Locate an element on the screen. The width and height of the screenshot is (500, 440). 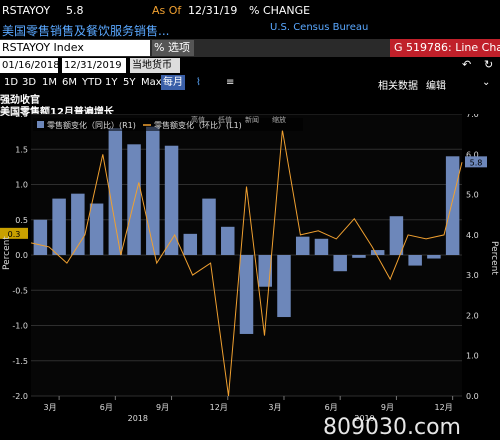
ticker: RSTAYOY is located at coordinates (26, 10).